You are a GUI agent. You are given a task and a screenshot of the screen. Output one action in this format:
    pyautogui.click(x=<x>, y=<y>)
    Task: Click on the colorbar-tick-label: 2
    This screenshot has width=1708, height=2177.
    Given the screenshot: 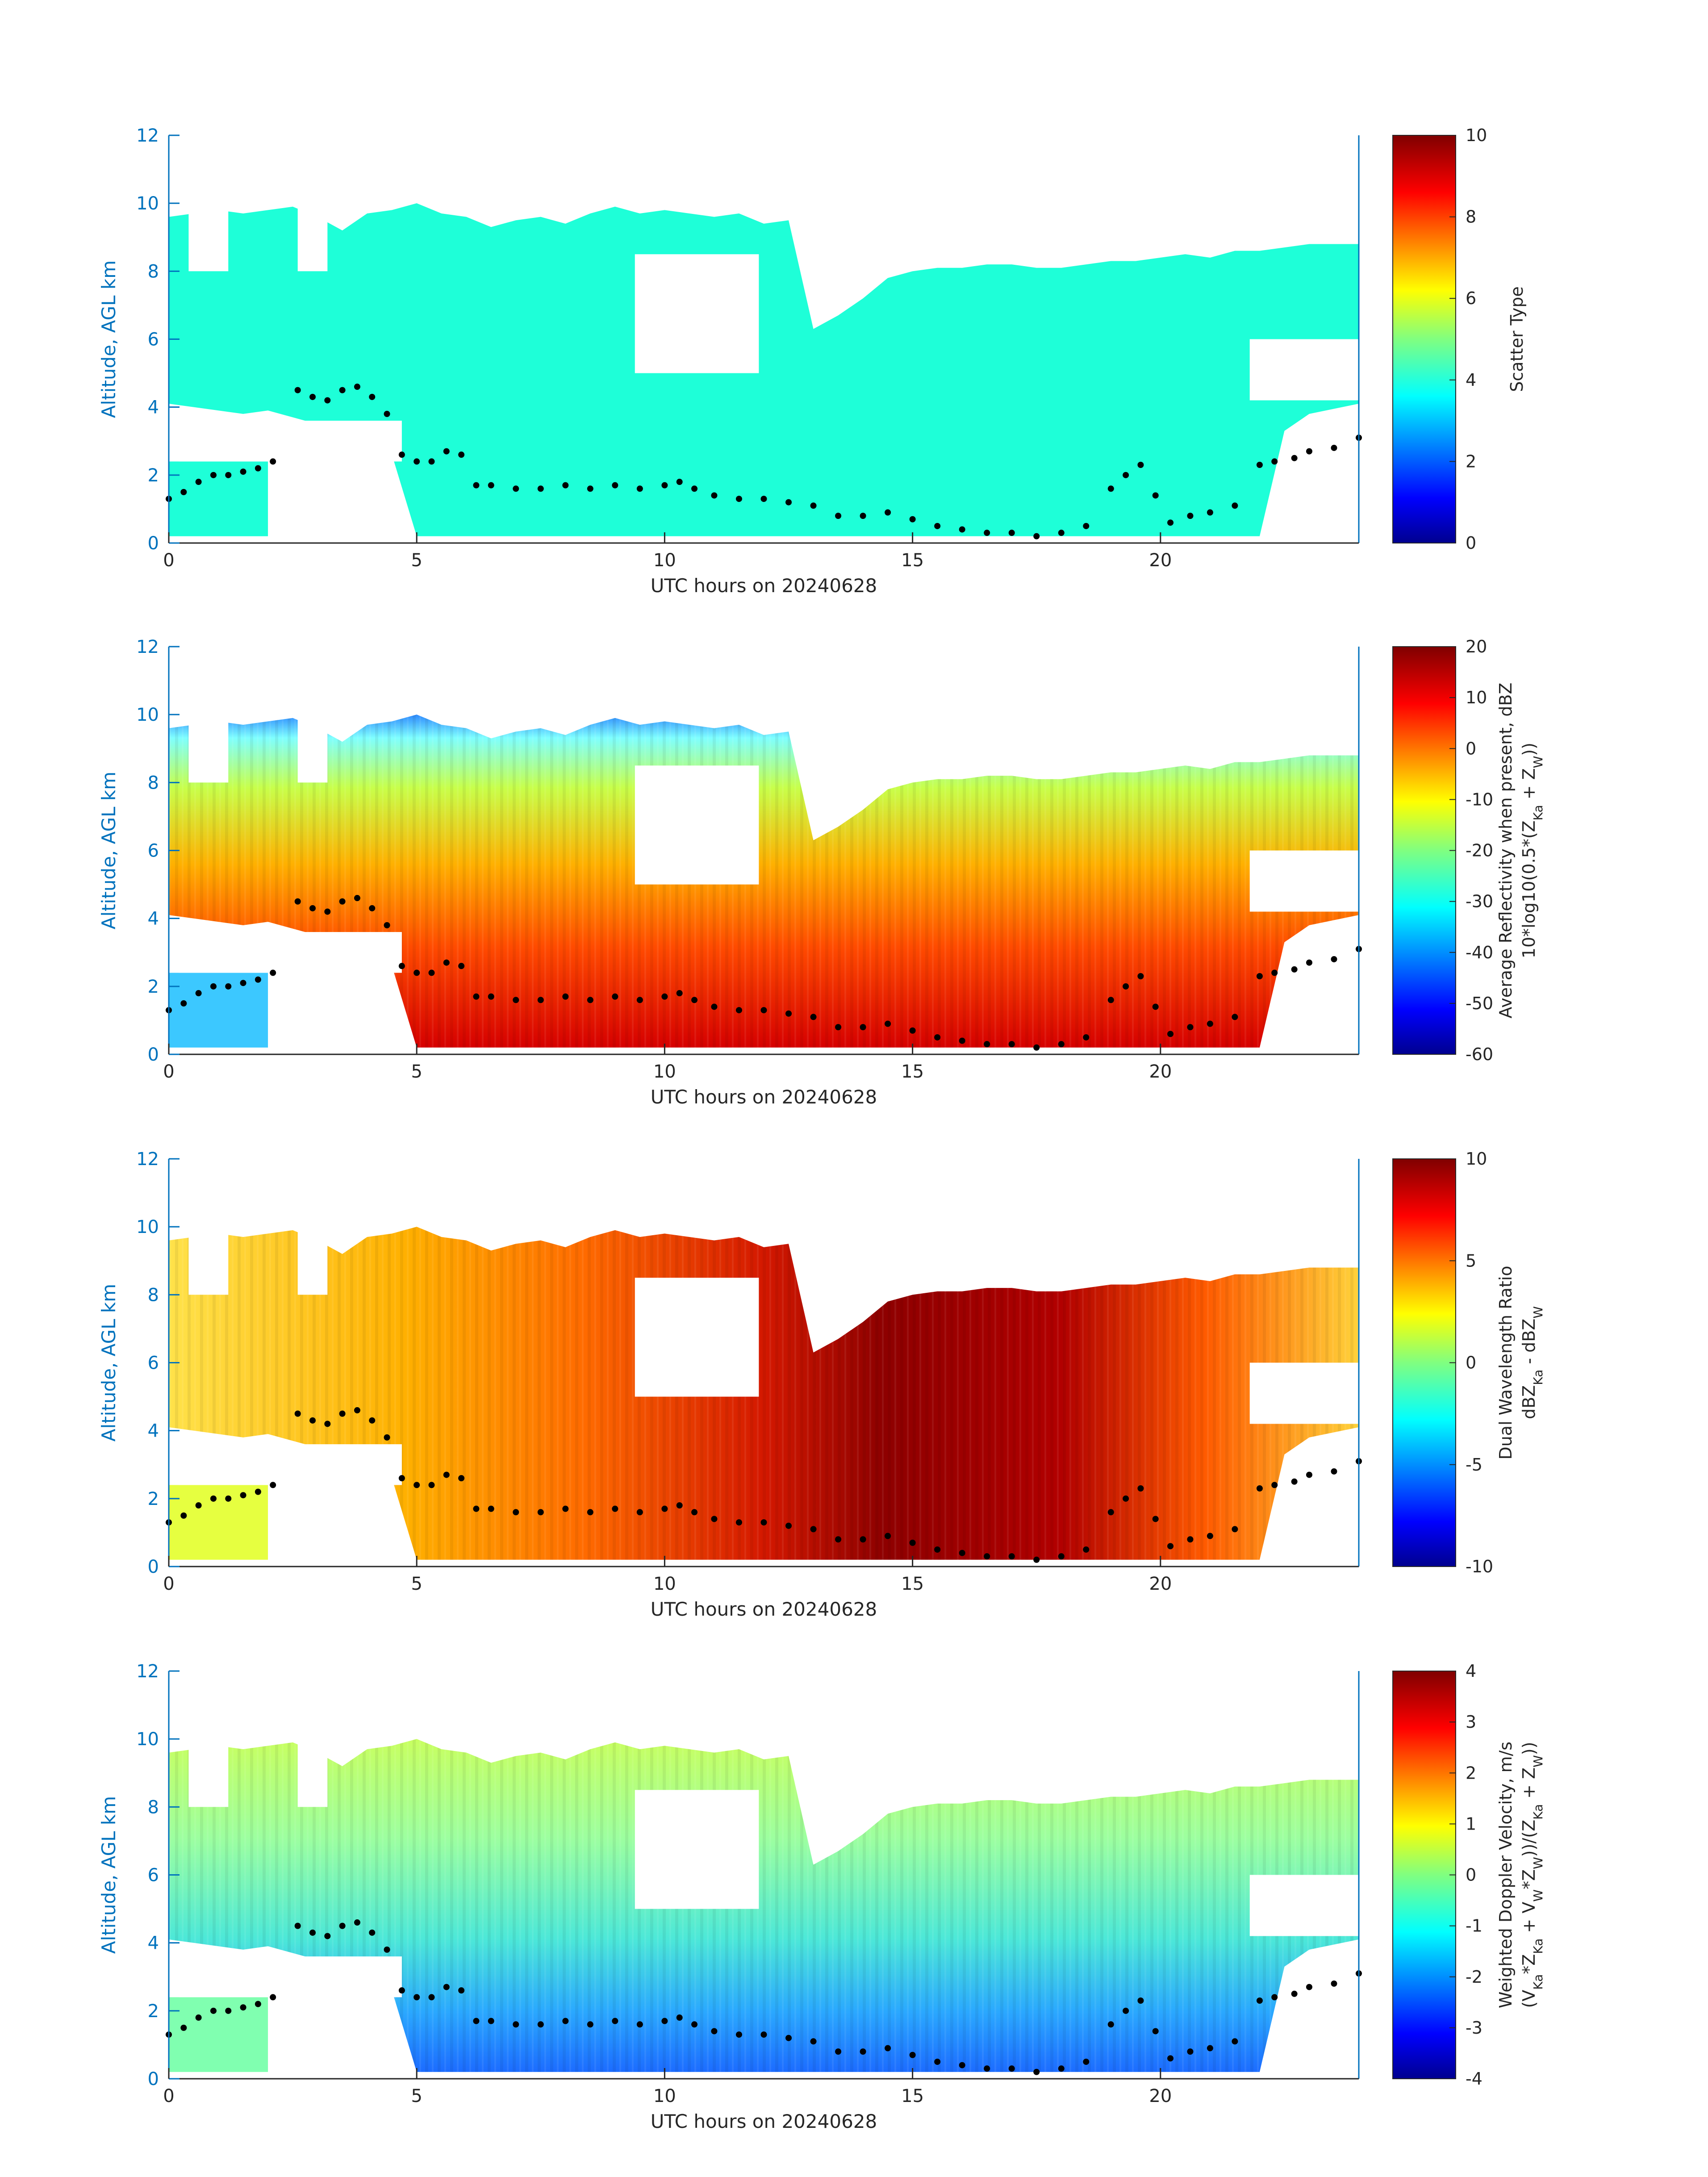 What is the action you would take?
    pyautogui.click(x=1471, y=1773)
    